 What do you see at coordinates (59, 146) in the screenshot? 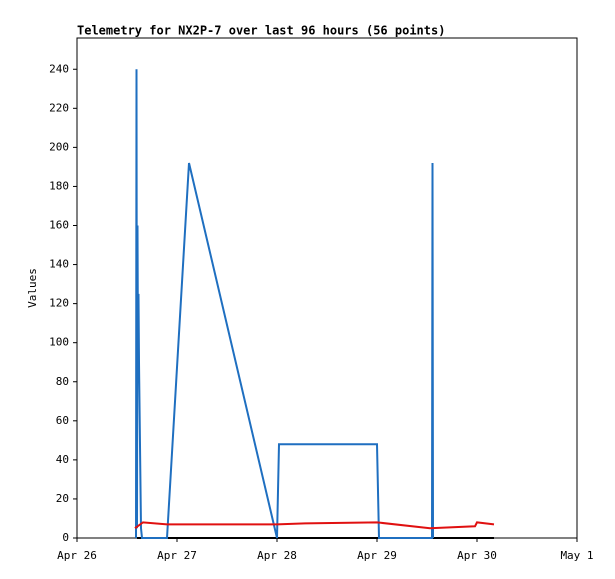
I see `y-tick-label: 200` at bounding box center [59, 146].